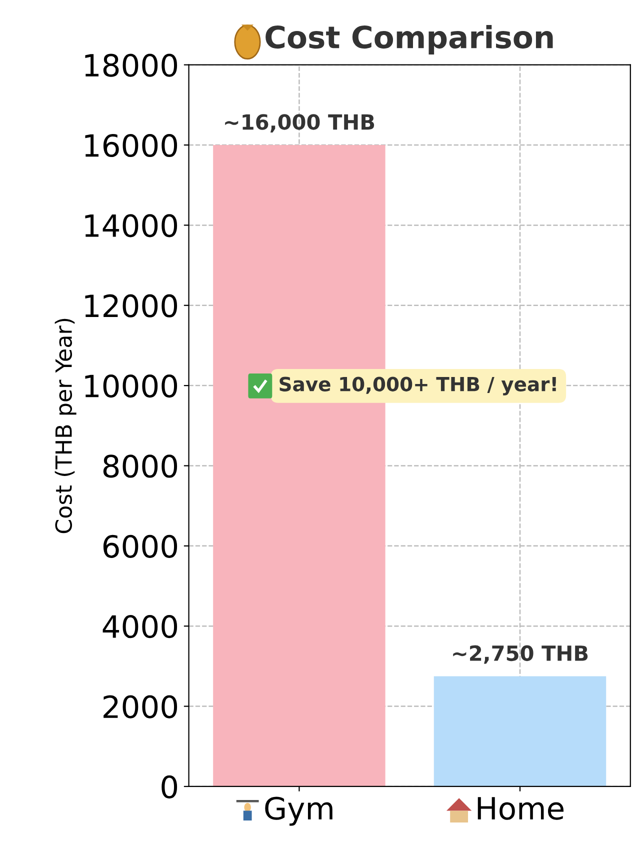 The width and height of the screenshot is (640, 853). Describe the element at coordinates (131, 65) in the screenshot. I see `y-tick-label: 18000` at that location.